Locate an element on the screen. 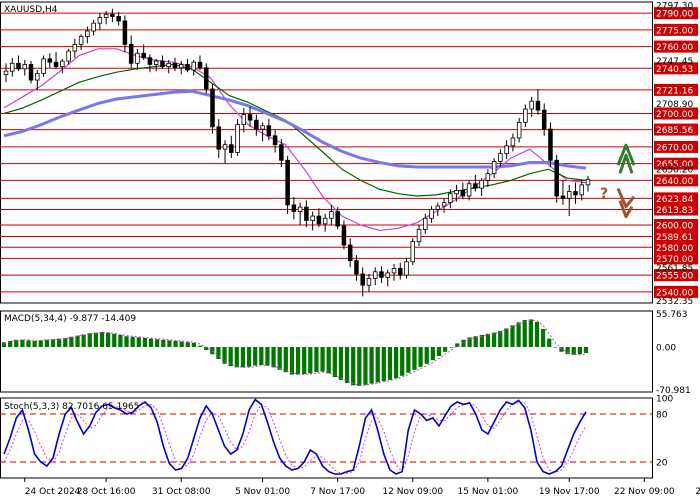 This screenshot has height=500, width=700. x-tick-label: 22 Nov 09:00 is located at coordinates (644, 492).